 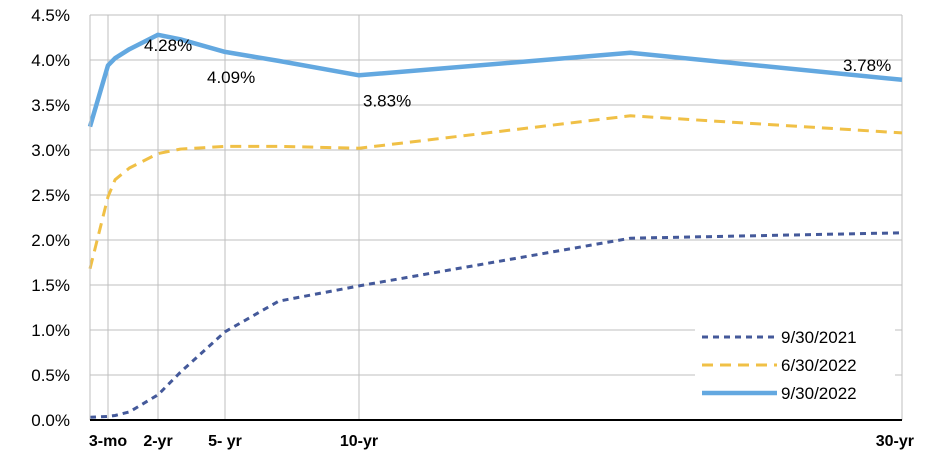 I want to click on data-label: 4.28%, so click(x=168, y=45).